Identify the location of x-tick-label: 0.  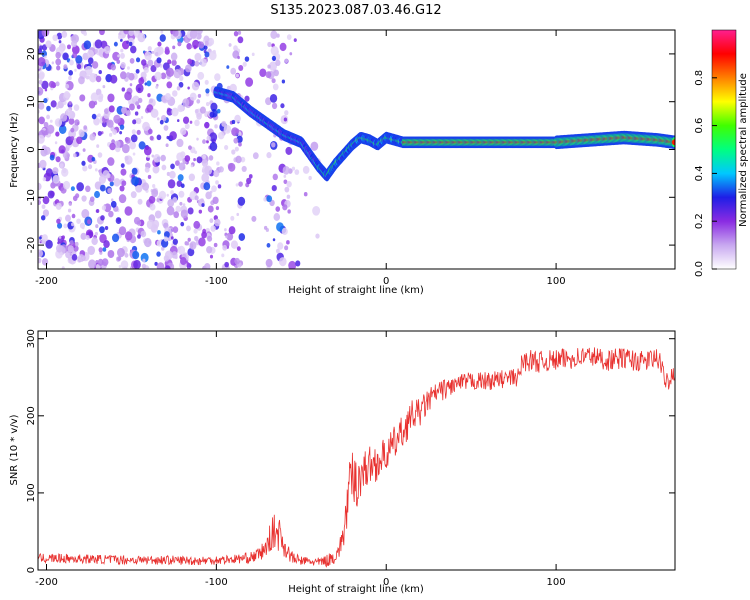
(386, 281).